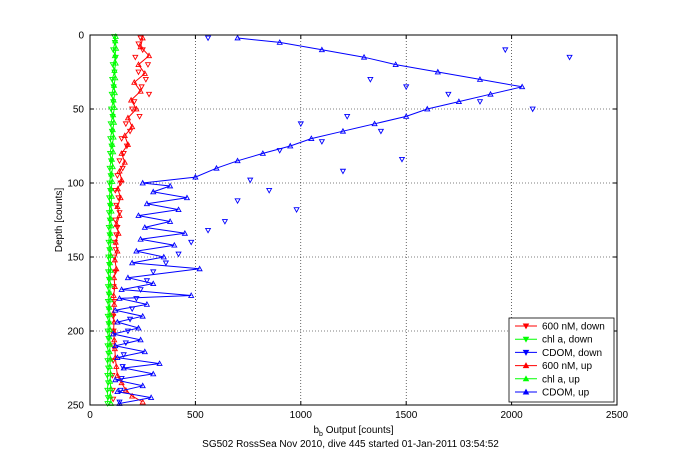 Image resolution: width=681 pixels, height=454 pixels. I want to click on legend-label: 600 nM, down, so click(573, 327).